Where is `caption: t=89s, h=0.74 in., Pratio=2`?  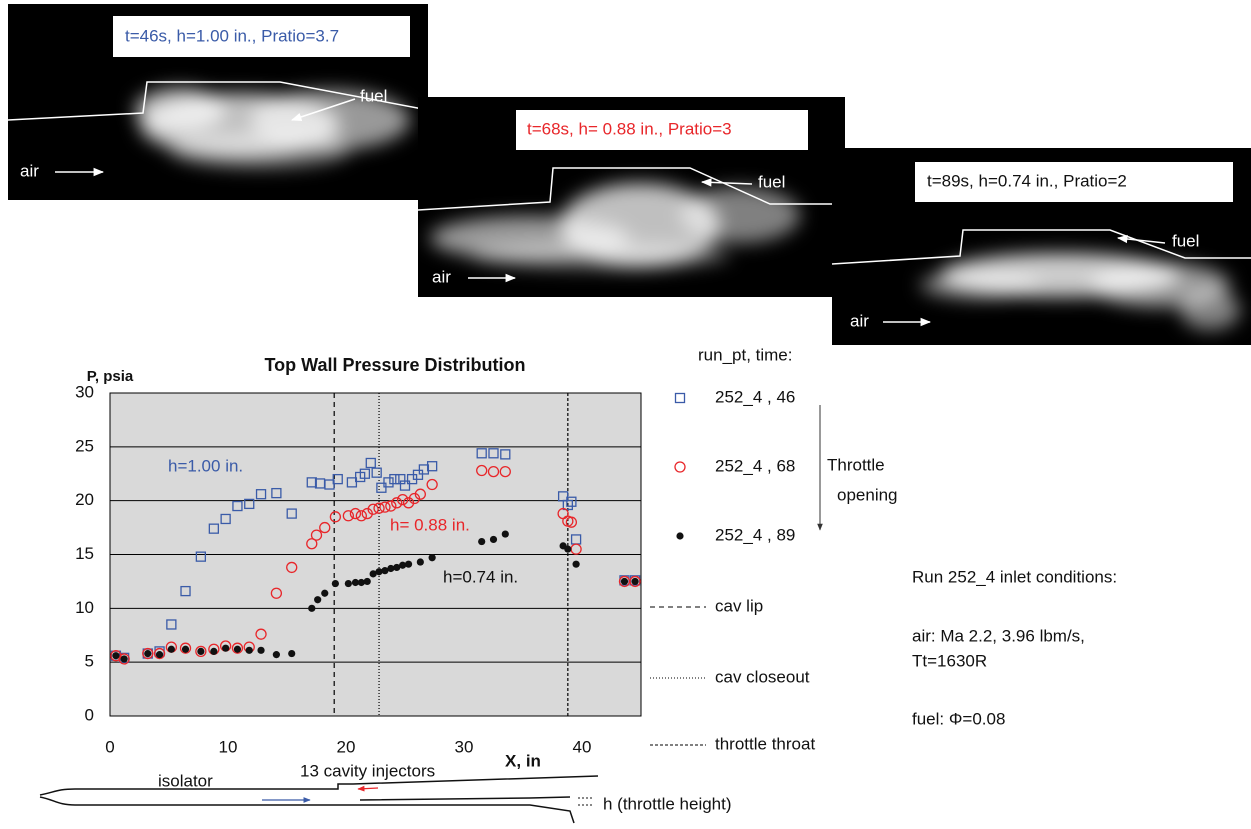
caption: t=89s, h=0.74 in., Pratio=2 is located at coordinates (1027, 180).